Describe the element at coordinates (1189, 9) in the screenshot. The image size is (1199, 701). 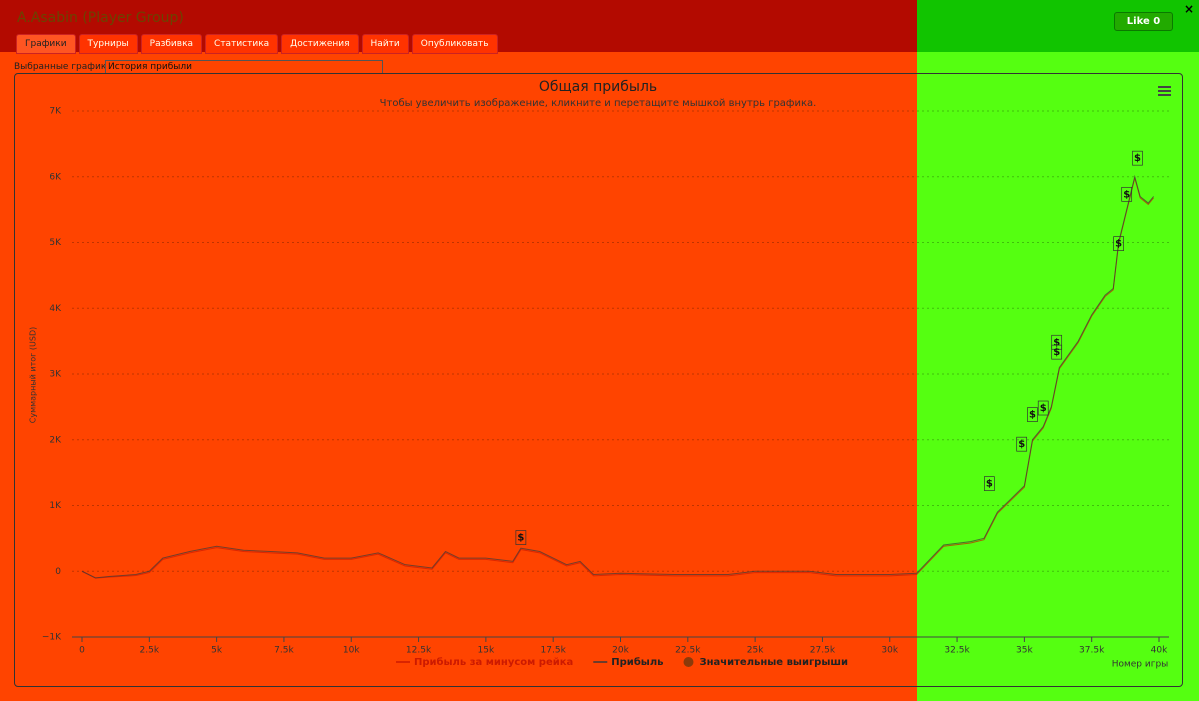
I see `close-button: ×` at that location.